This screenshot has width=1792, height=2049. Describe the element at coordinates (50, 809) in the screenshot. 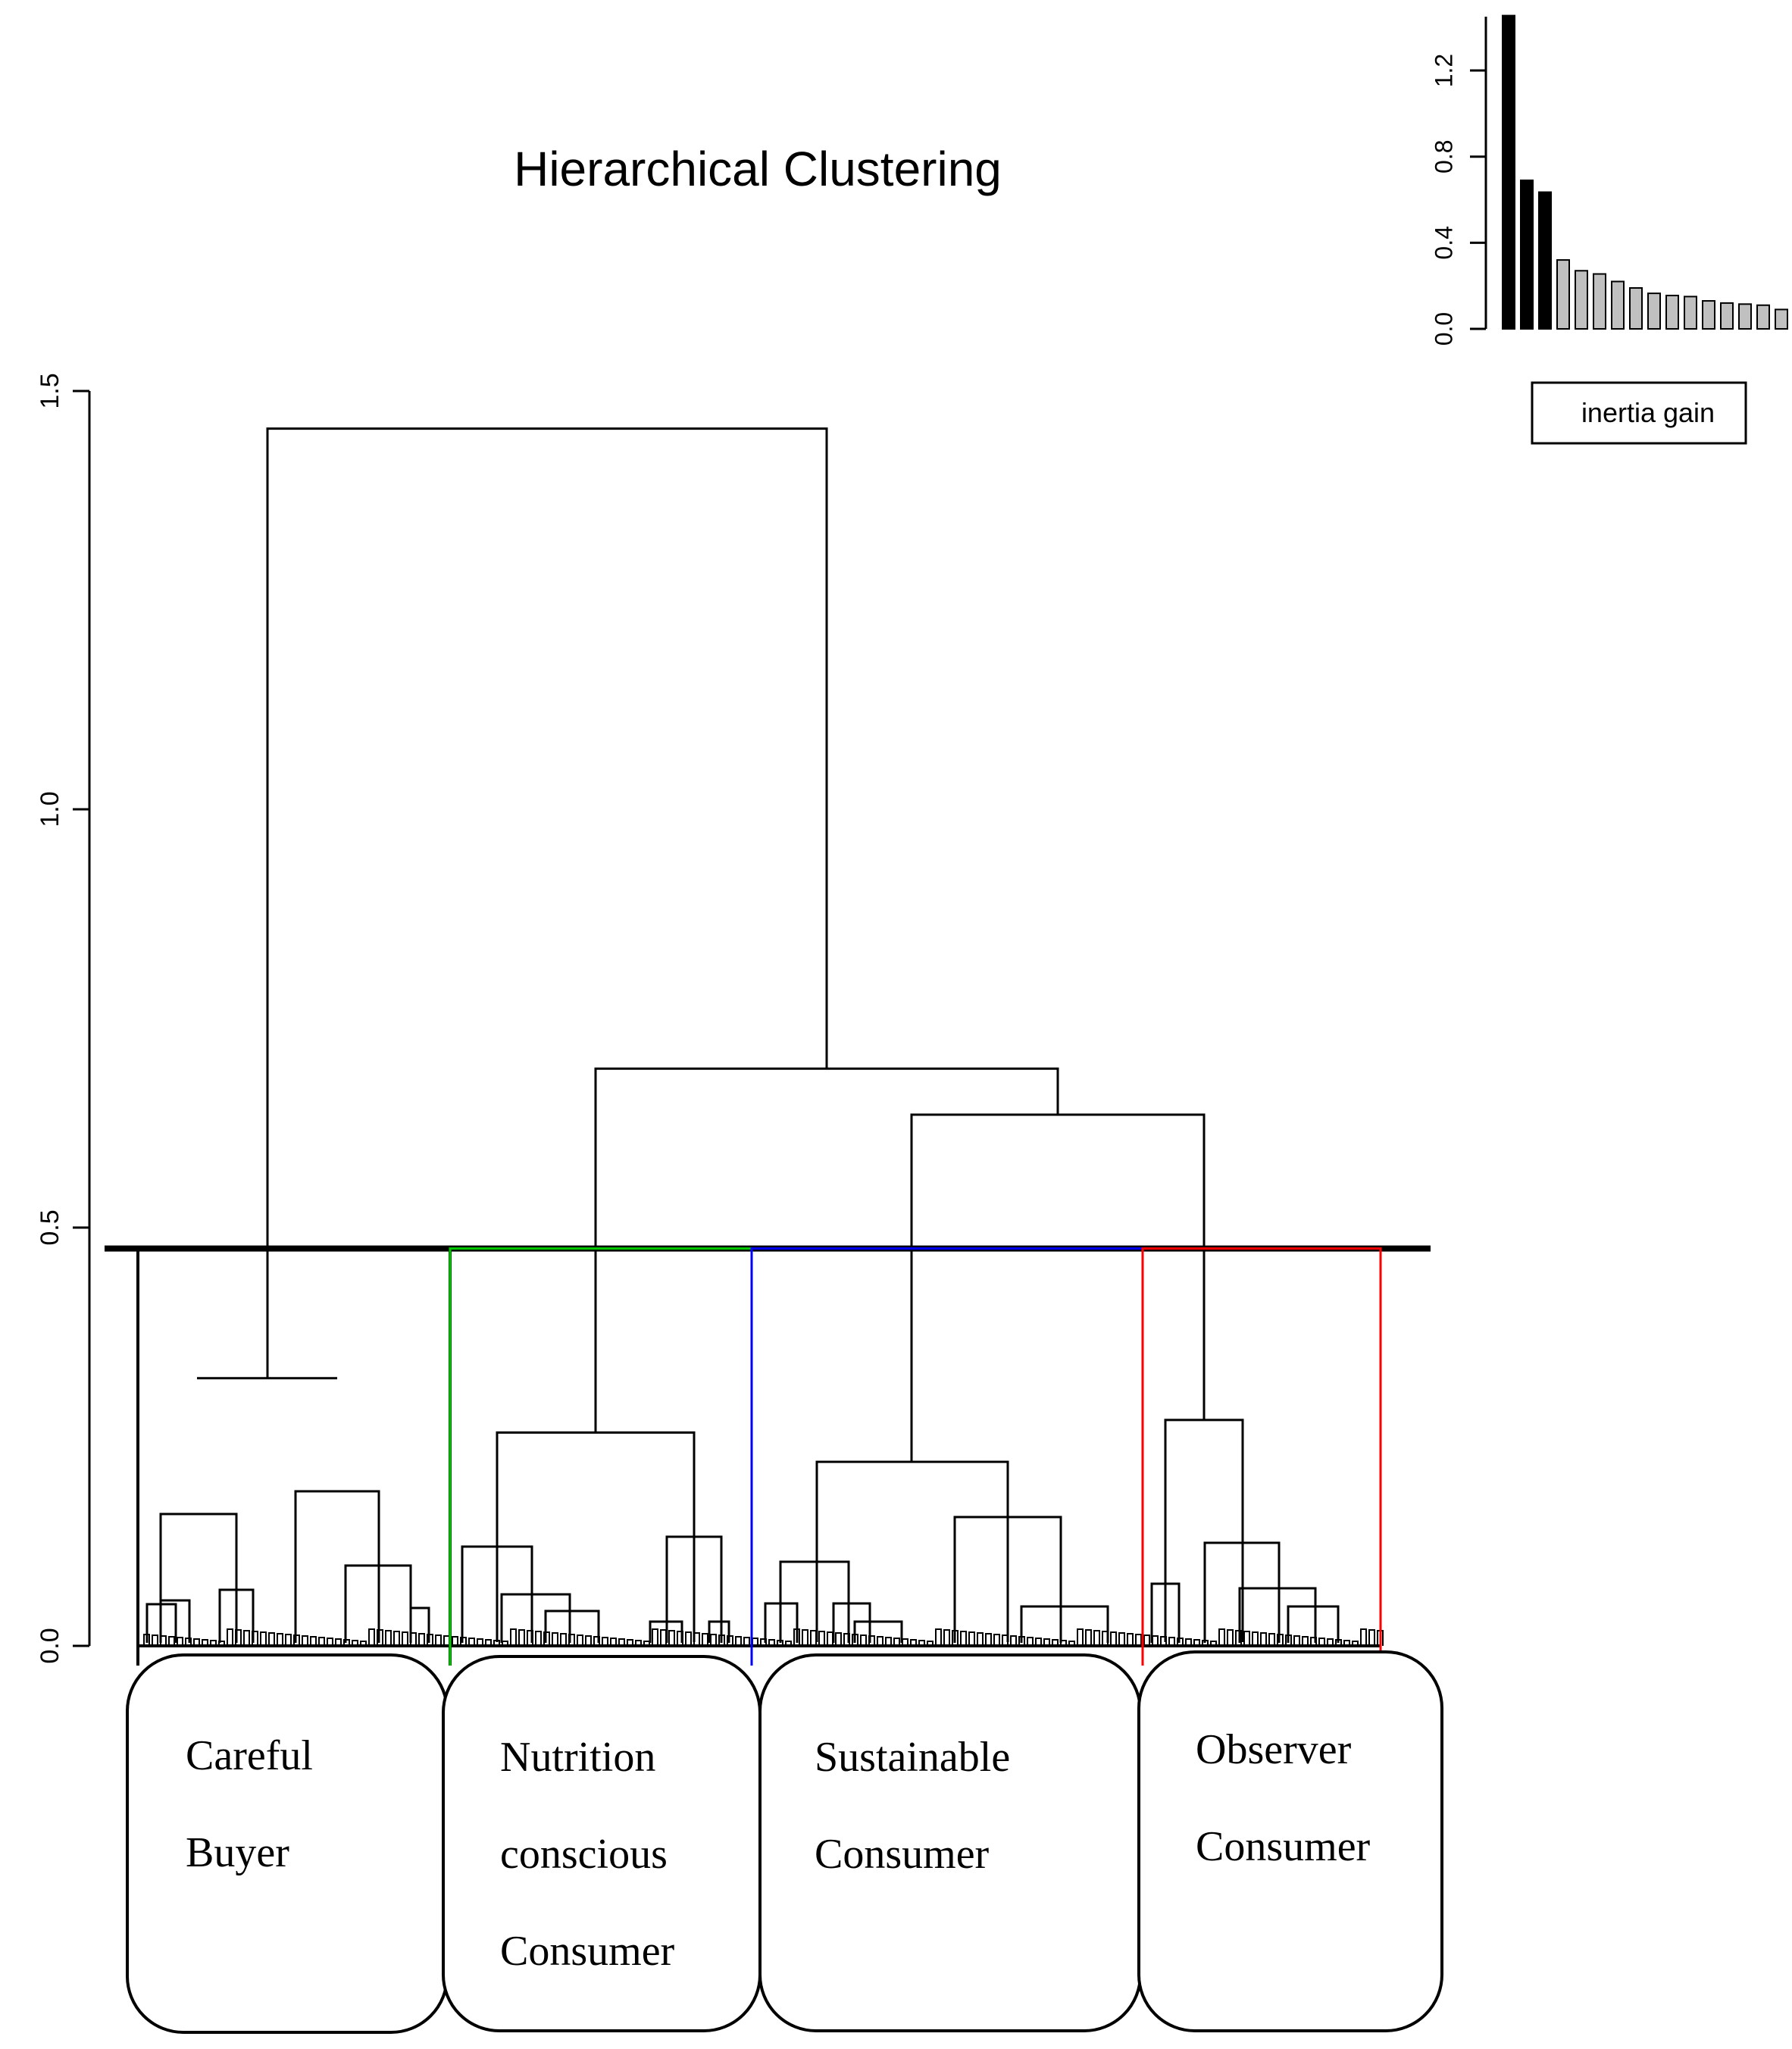

I see `y-tick-label: 1.0` at that location.